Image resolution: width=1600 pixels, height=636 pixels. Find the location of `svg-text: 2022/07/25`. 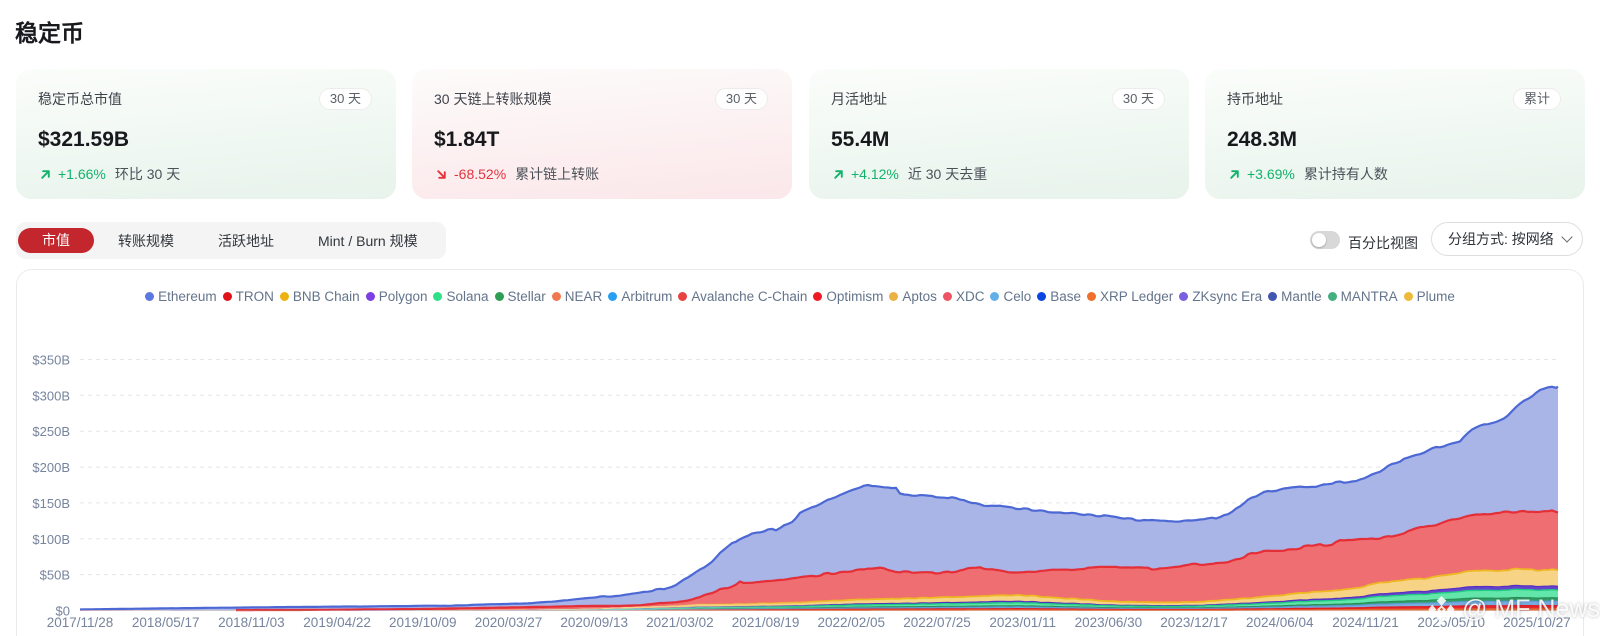

svg-text: 2022/07/25 is located at coordinates (937, 622).